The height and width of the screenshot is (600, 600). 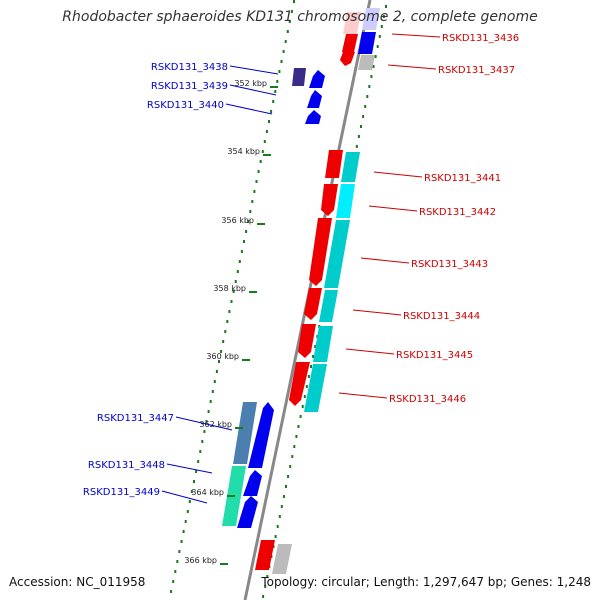 I want to click on gene-block-faded-red, so click(x=352, y=23).